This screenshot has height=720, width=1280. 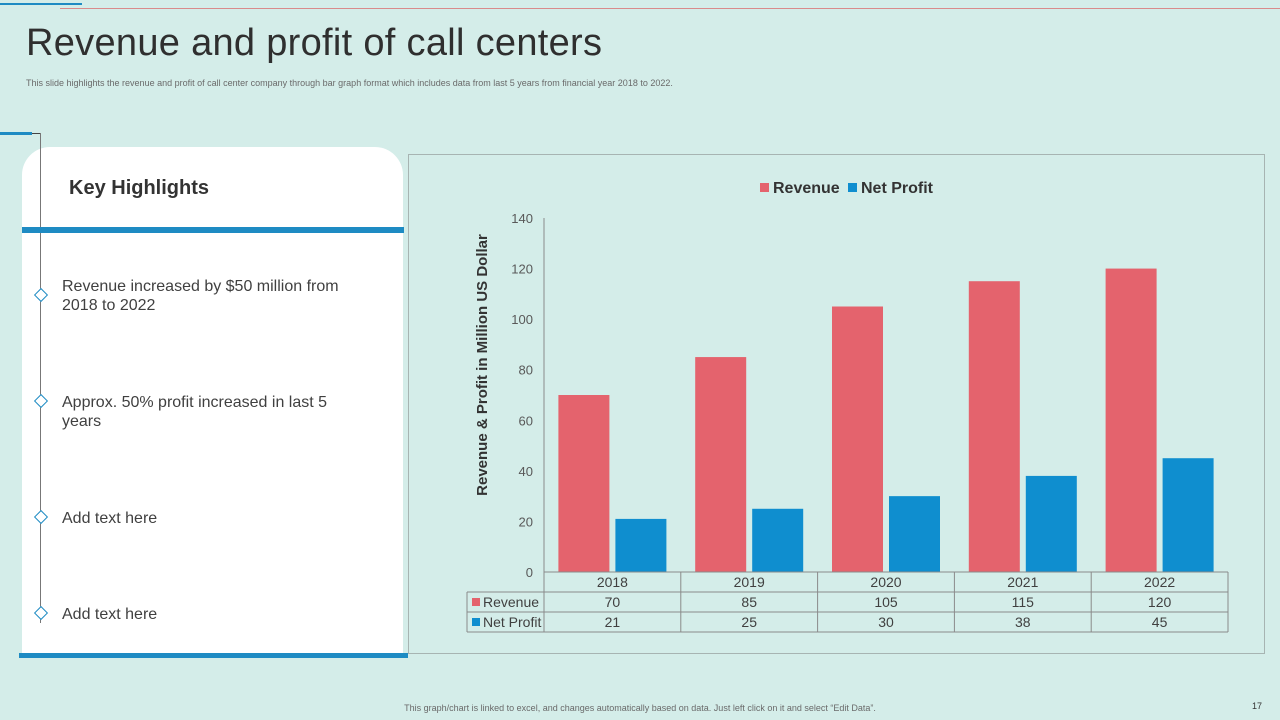 What do you see at coordinates (213, 230) in the screenshot?
I see `key-highlights-divider` at bounding box center [213, 230].